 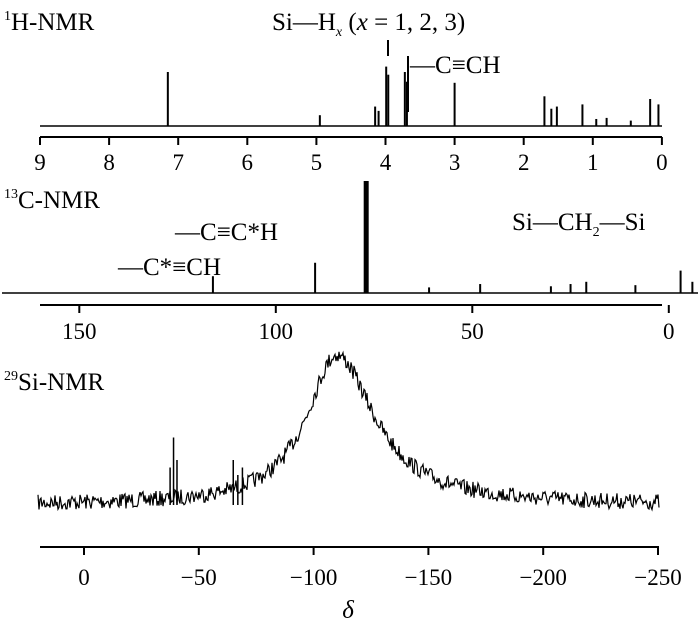 I want to click on alkyne-ch-annotation: —C≡CH, so click(x=455, y=65).